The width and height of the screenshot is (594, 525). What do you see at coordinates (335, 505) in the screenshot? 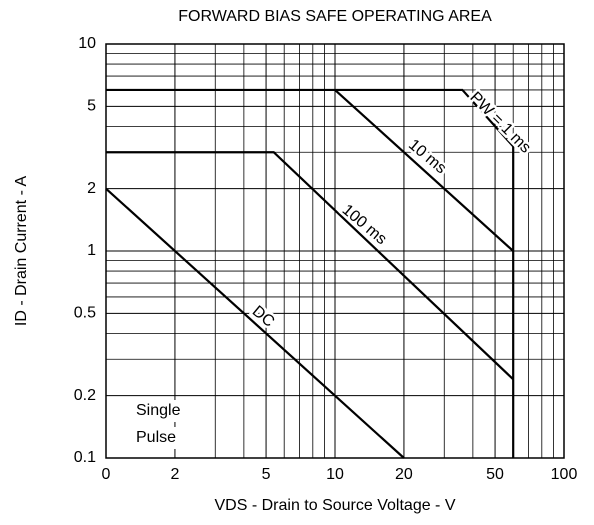
I see `x-axis-label: VDS - Drain to Source Voltage - V` at bounding box center [335, 505].